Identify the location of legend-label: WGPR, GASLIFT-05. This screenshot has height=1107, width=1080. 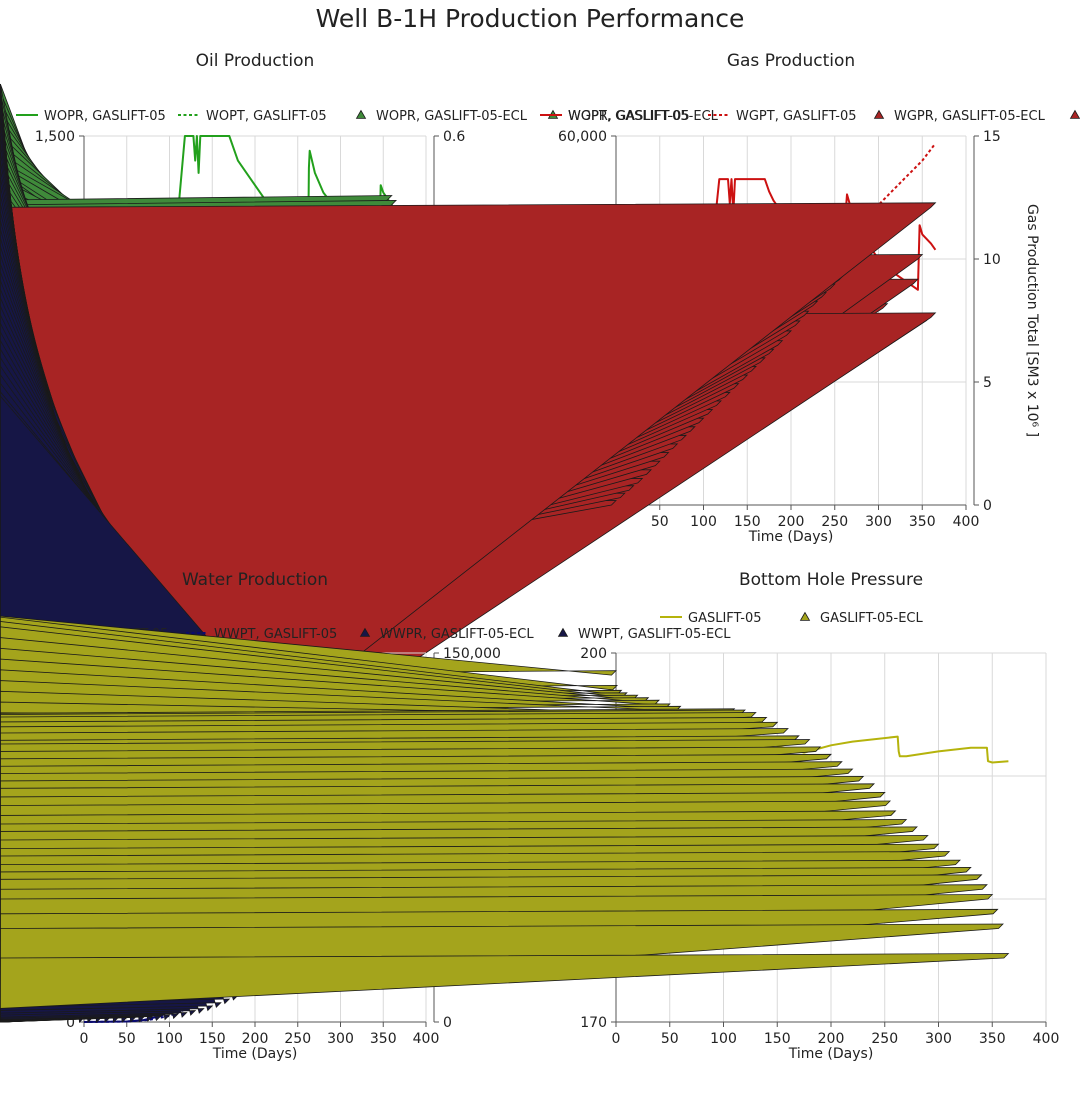
(629, 116).